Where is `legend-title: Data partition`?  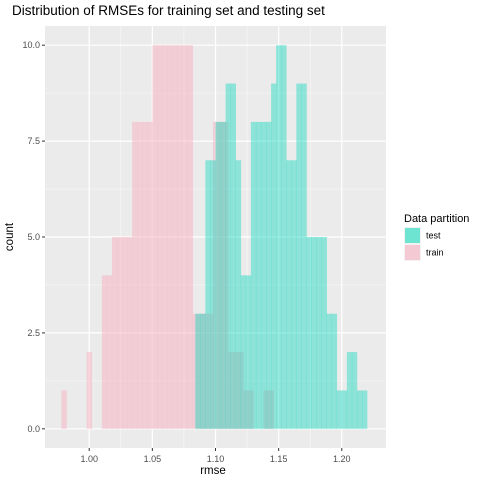 legend-title: Data partition is located at coordinates (436, 219).